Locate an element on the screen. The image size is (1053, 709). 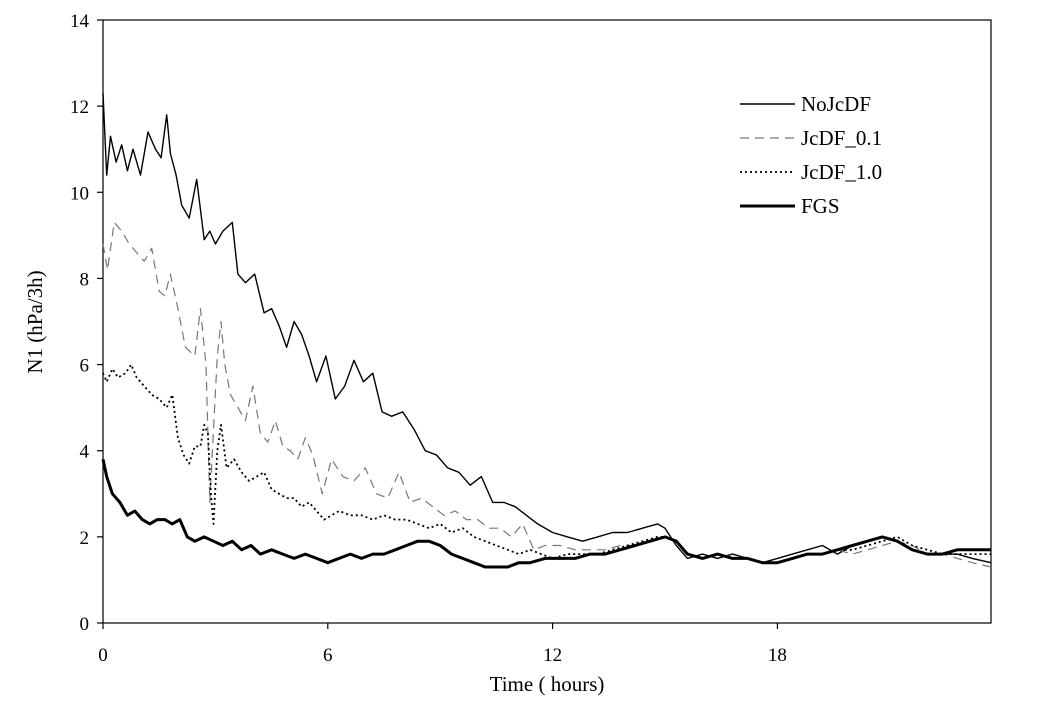
legend-label: FGS is located at coordinates (820, 206).